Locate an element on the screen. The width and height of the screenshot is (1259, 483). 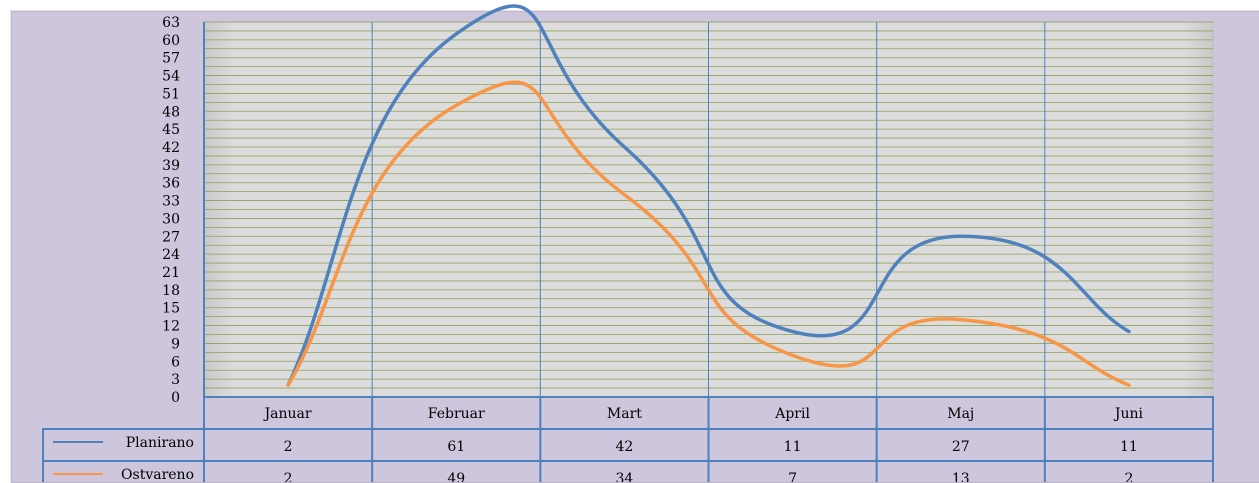
y-tick-label: 33 is located at coordinates (171, 202).